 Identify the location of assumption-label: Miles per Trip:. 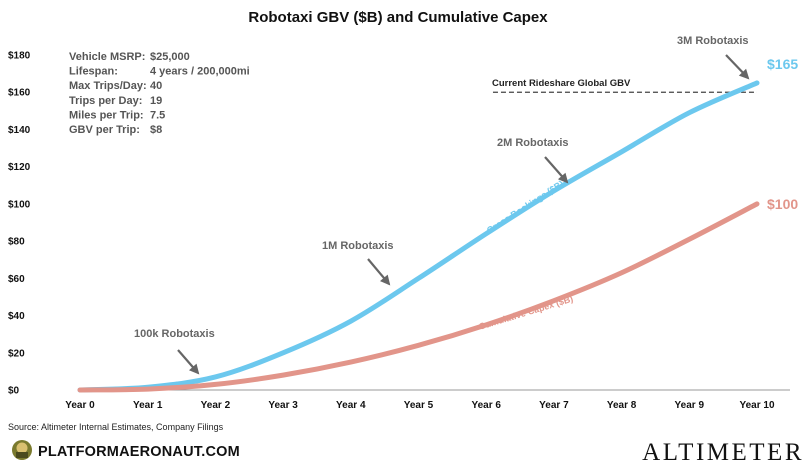
(106, 115).